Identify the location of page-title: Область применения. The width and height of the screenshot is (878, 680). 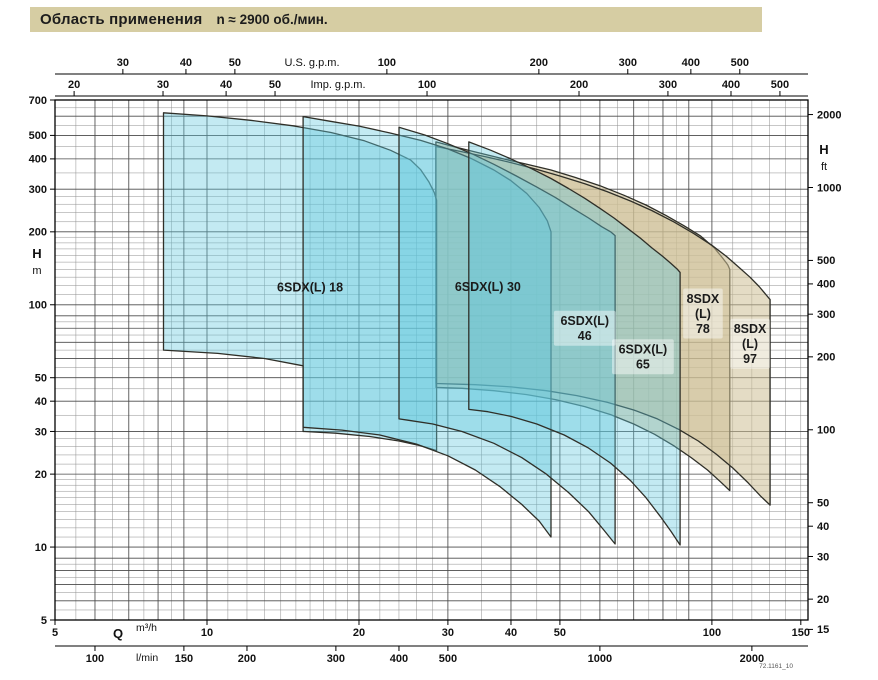
(121, 19).